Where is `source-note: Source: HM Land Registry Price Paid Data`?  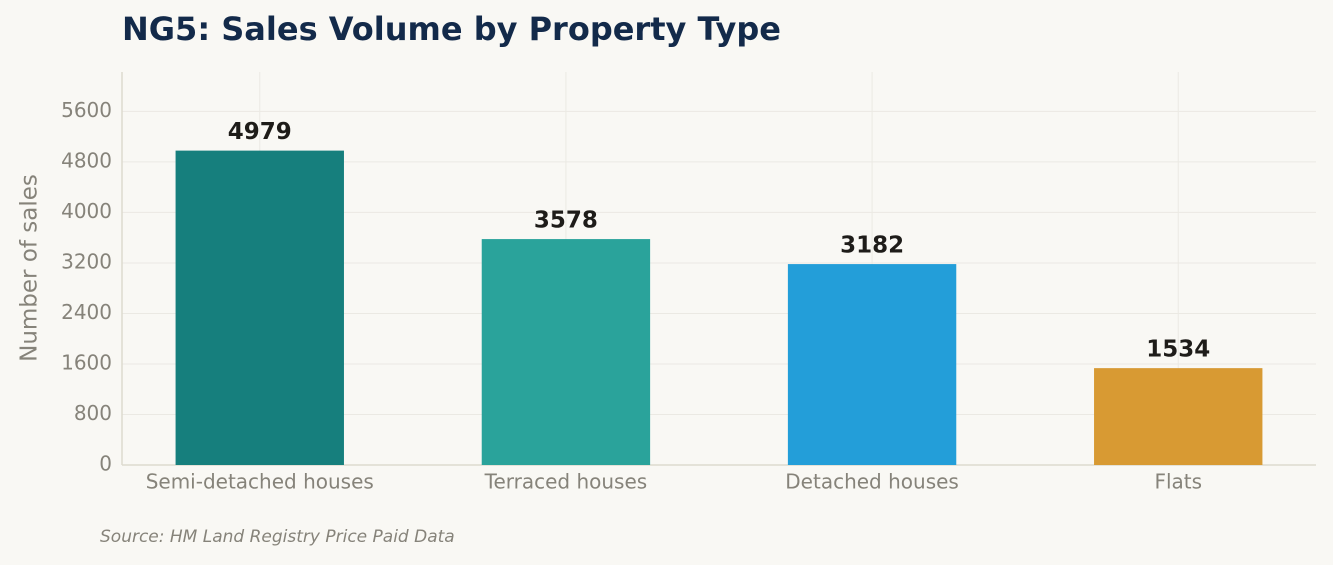 source-note: Source: HM Land Registry Price Paid Data is located at coordinates (277, 537).